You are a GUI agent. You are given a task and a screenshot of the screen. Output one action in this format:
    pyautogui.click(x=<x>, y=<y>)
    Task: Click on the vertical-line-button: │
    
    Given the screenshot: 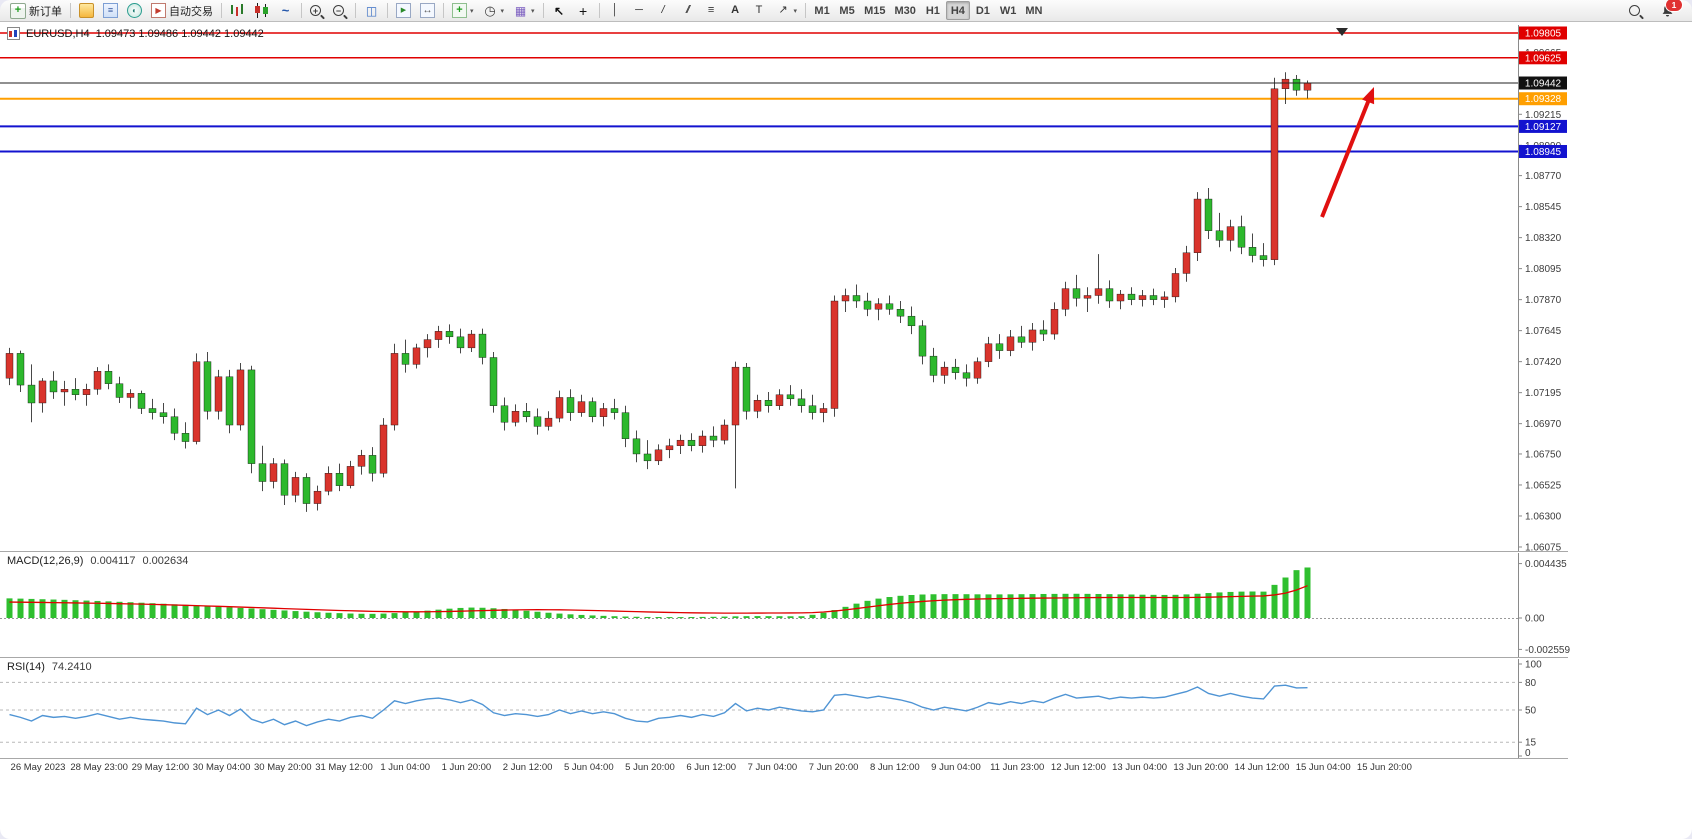 What is the action you would take?
    pyautogui.click(x=615, y=10)
    